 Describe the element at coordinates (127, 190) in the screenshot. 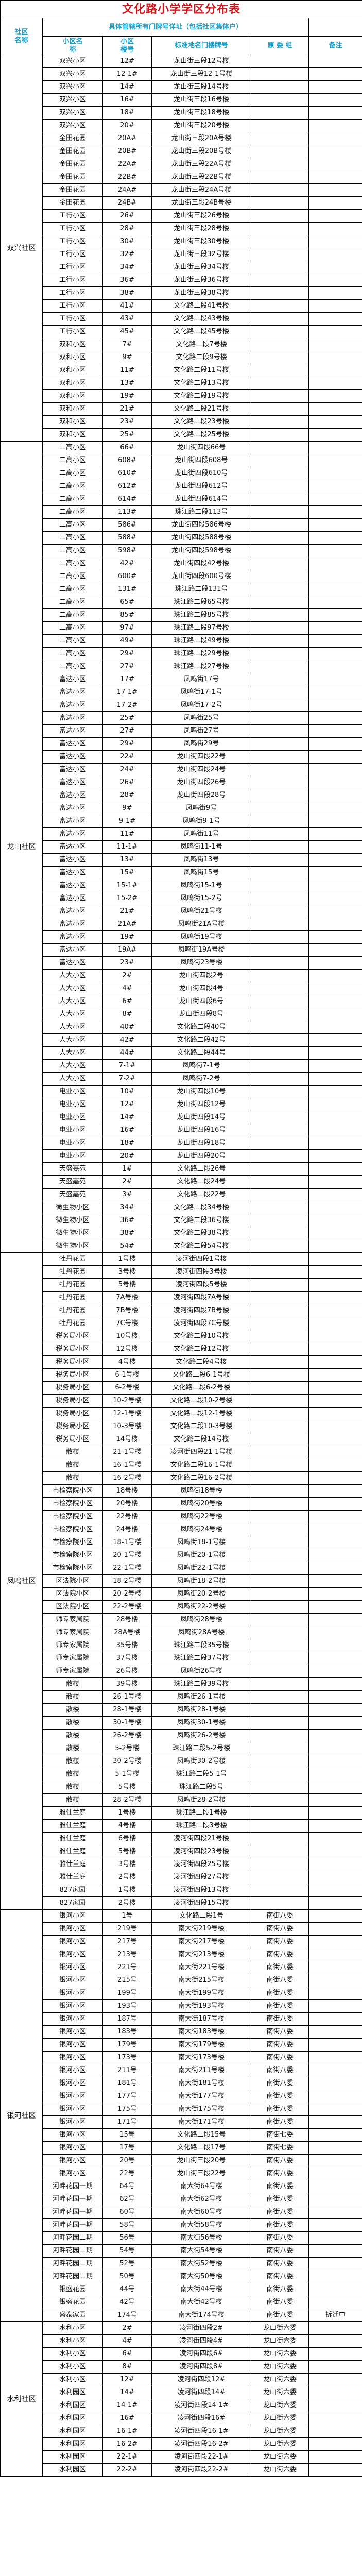

I see `building-number: 24A#` at that location.